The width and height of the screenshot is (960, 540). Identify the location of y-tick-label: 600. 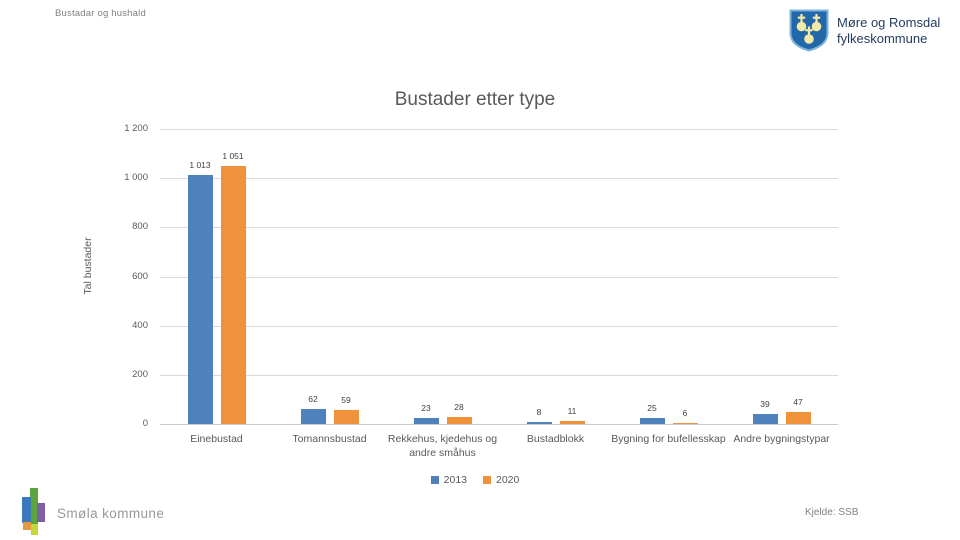
(140, 276).